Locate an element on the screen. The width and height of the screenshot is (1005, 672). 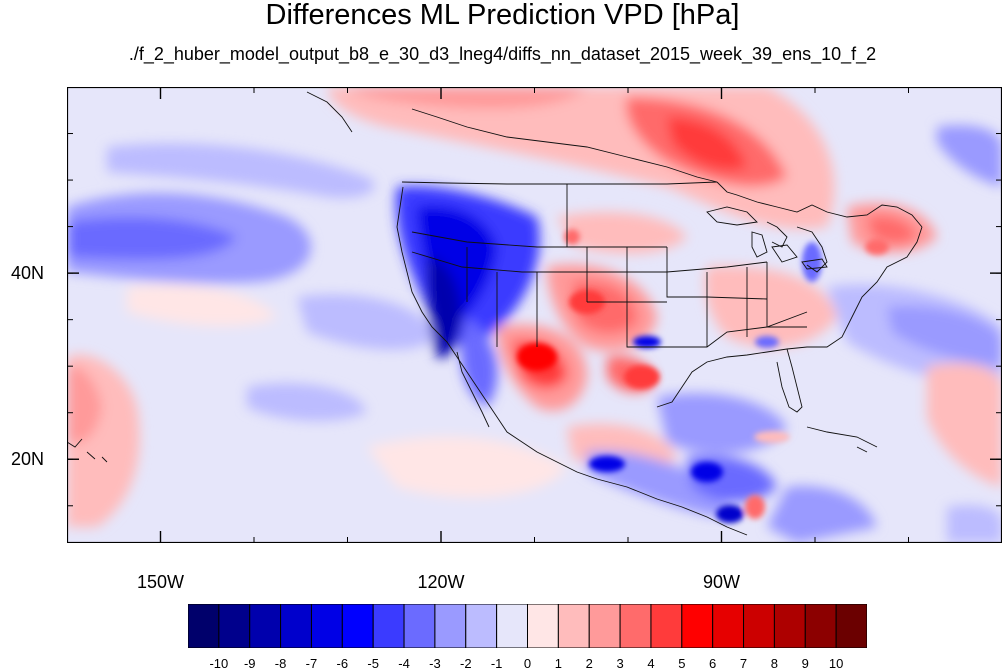
colorbar-label: -3 is located at coordinates (435, 663).